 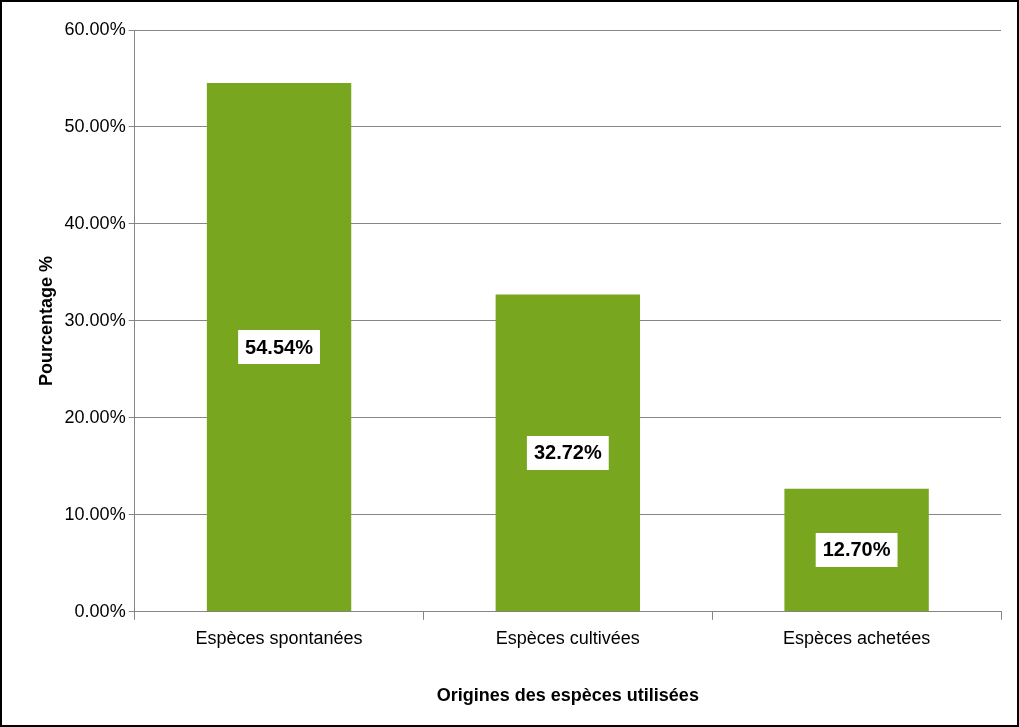 What do you see at coordinates (857, 637) in the screenshot?
I see `x-tick-label: Espèces achetées` at bounding box center [857, 637].